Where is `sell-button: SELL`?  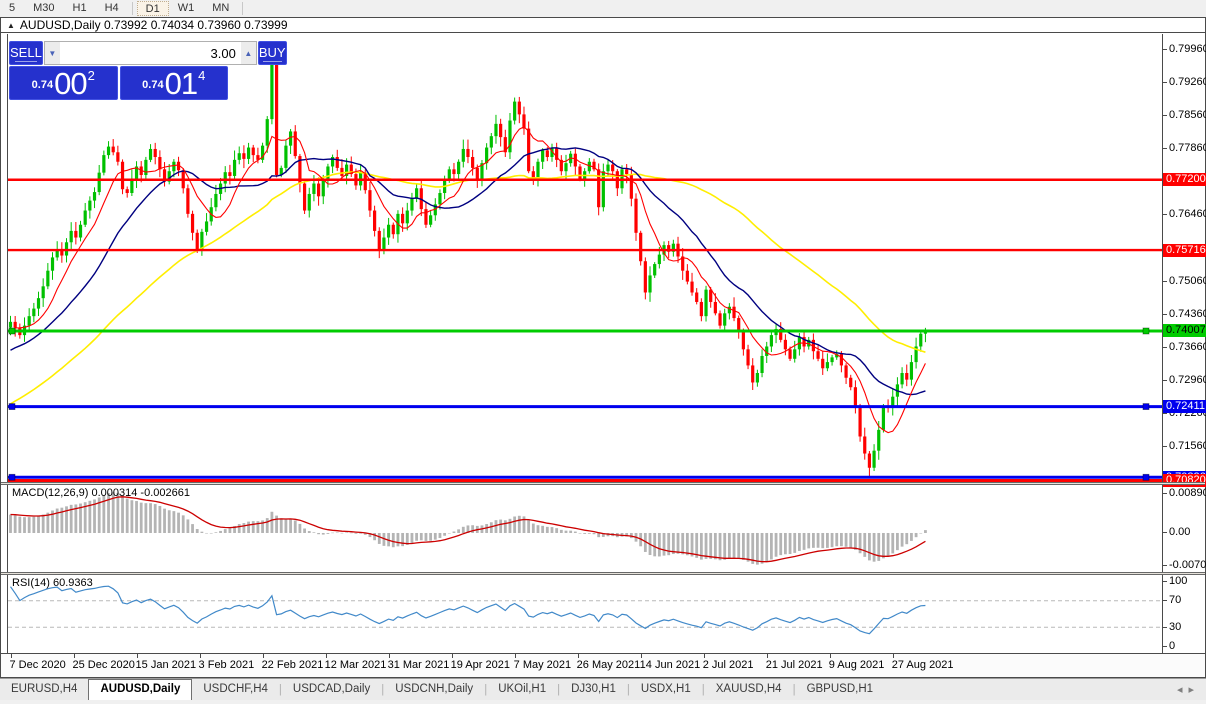
sell-button: SELL is located at coordinates (26, 53).